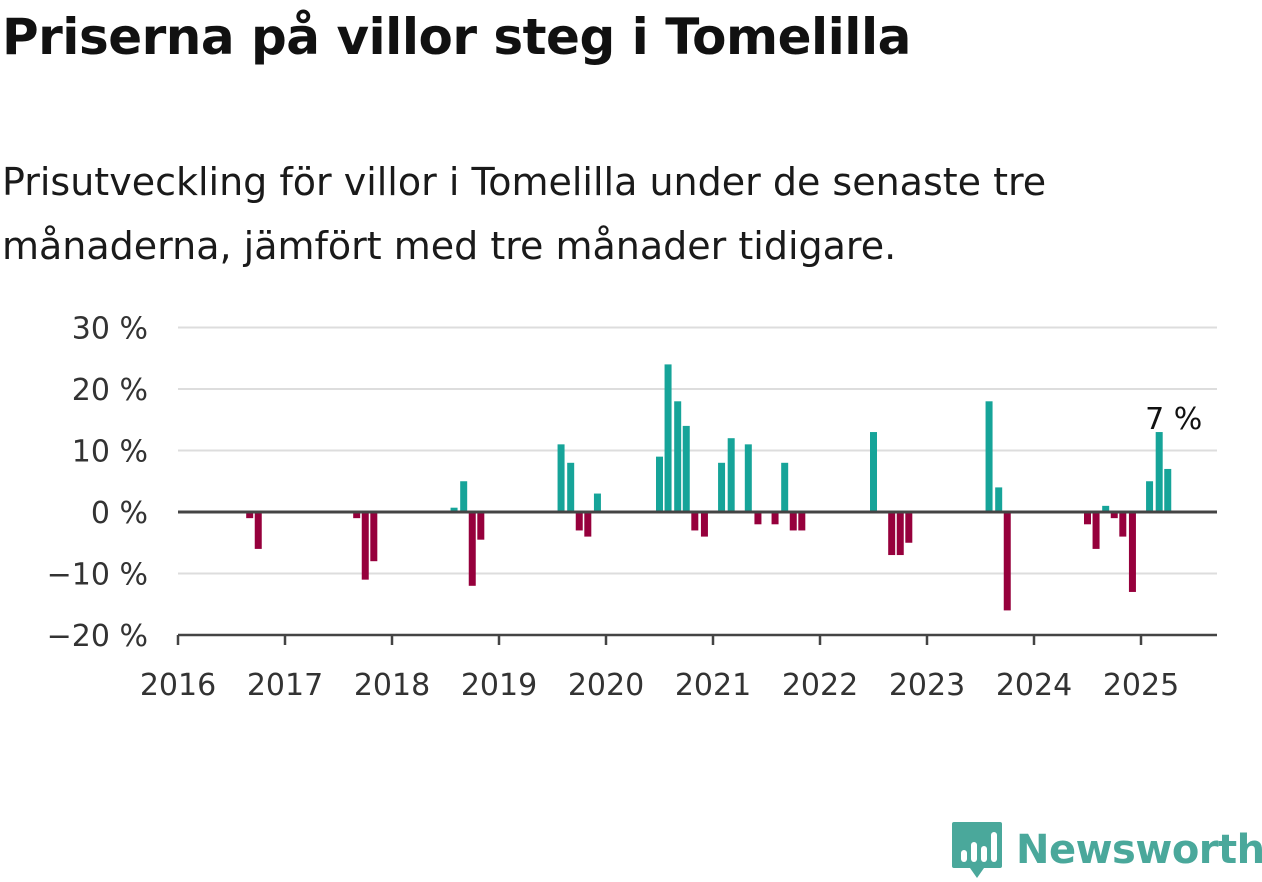 The image size is (1262, 882). I want to click on last-value-label: 7 %, so click(1173, 419).